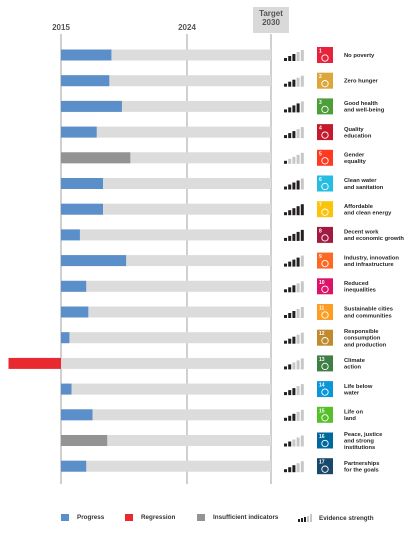  Describe the element at coordinates (351, 393) in the screenshot. I see `goal-label-14-line-2: water` at that location.